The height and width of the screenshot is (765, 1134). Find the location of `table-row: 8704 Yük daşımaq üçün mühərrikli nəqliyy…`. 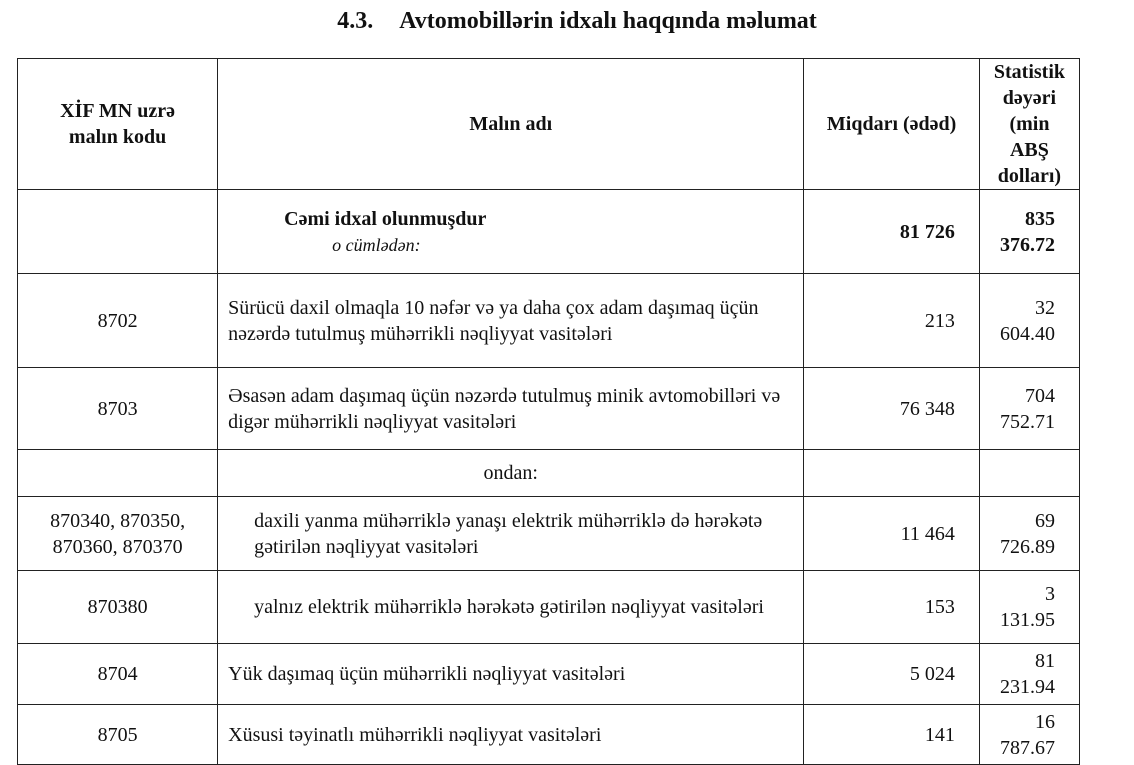

table-row: 8704 Yük daşımaq üçün mühərrikli nəqliyy… is located at coordinates (548, 674).